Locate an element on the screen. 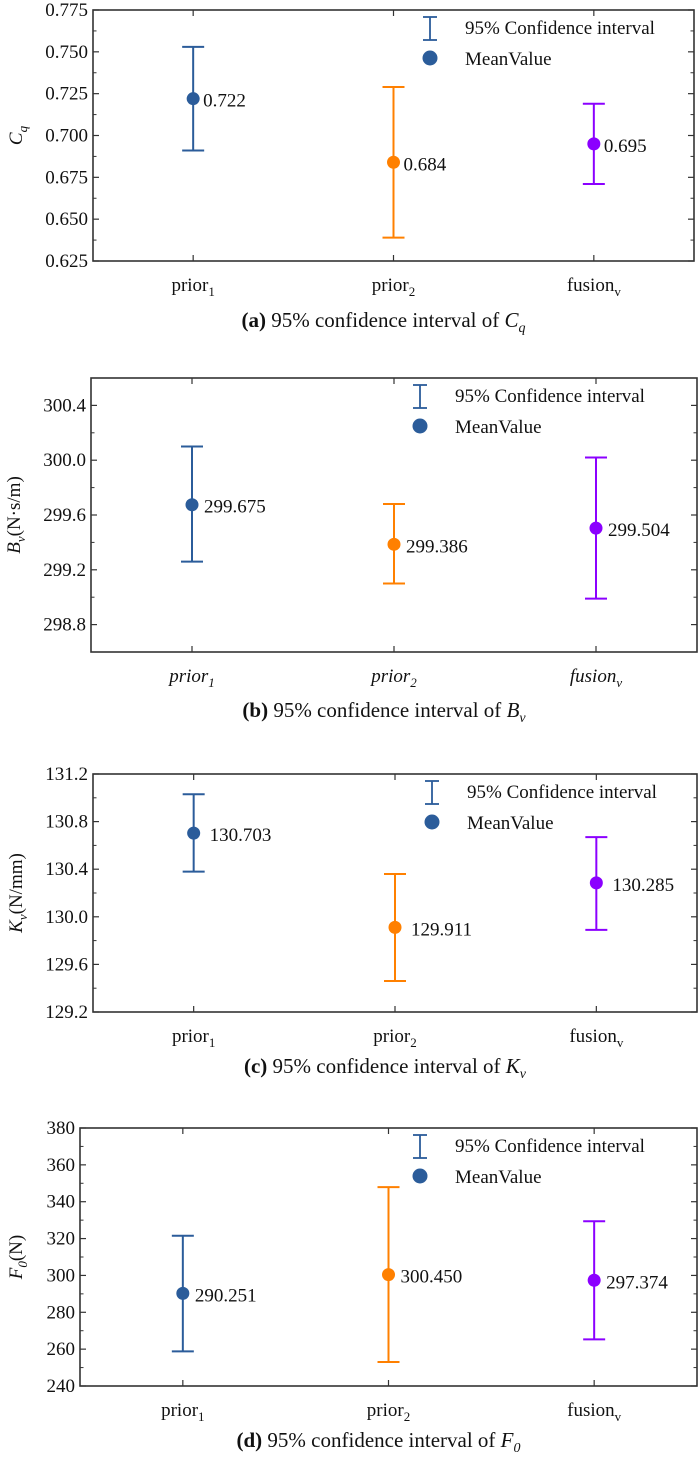  caption-prefix: (a) is located at coordinates (253, 320).